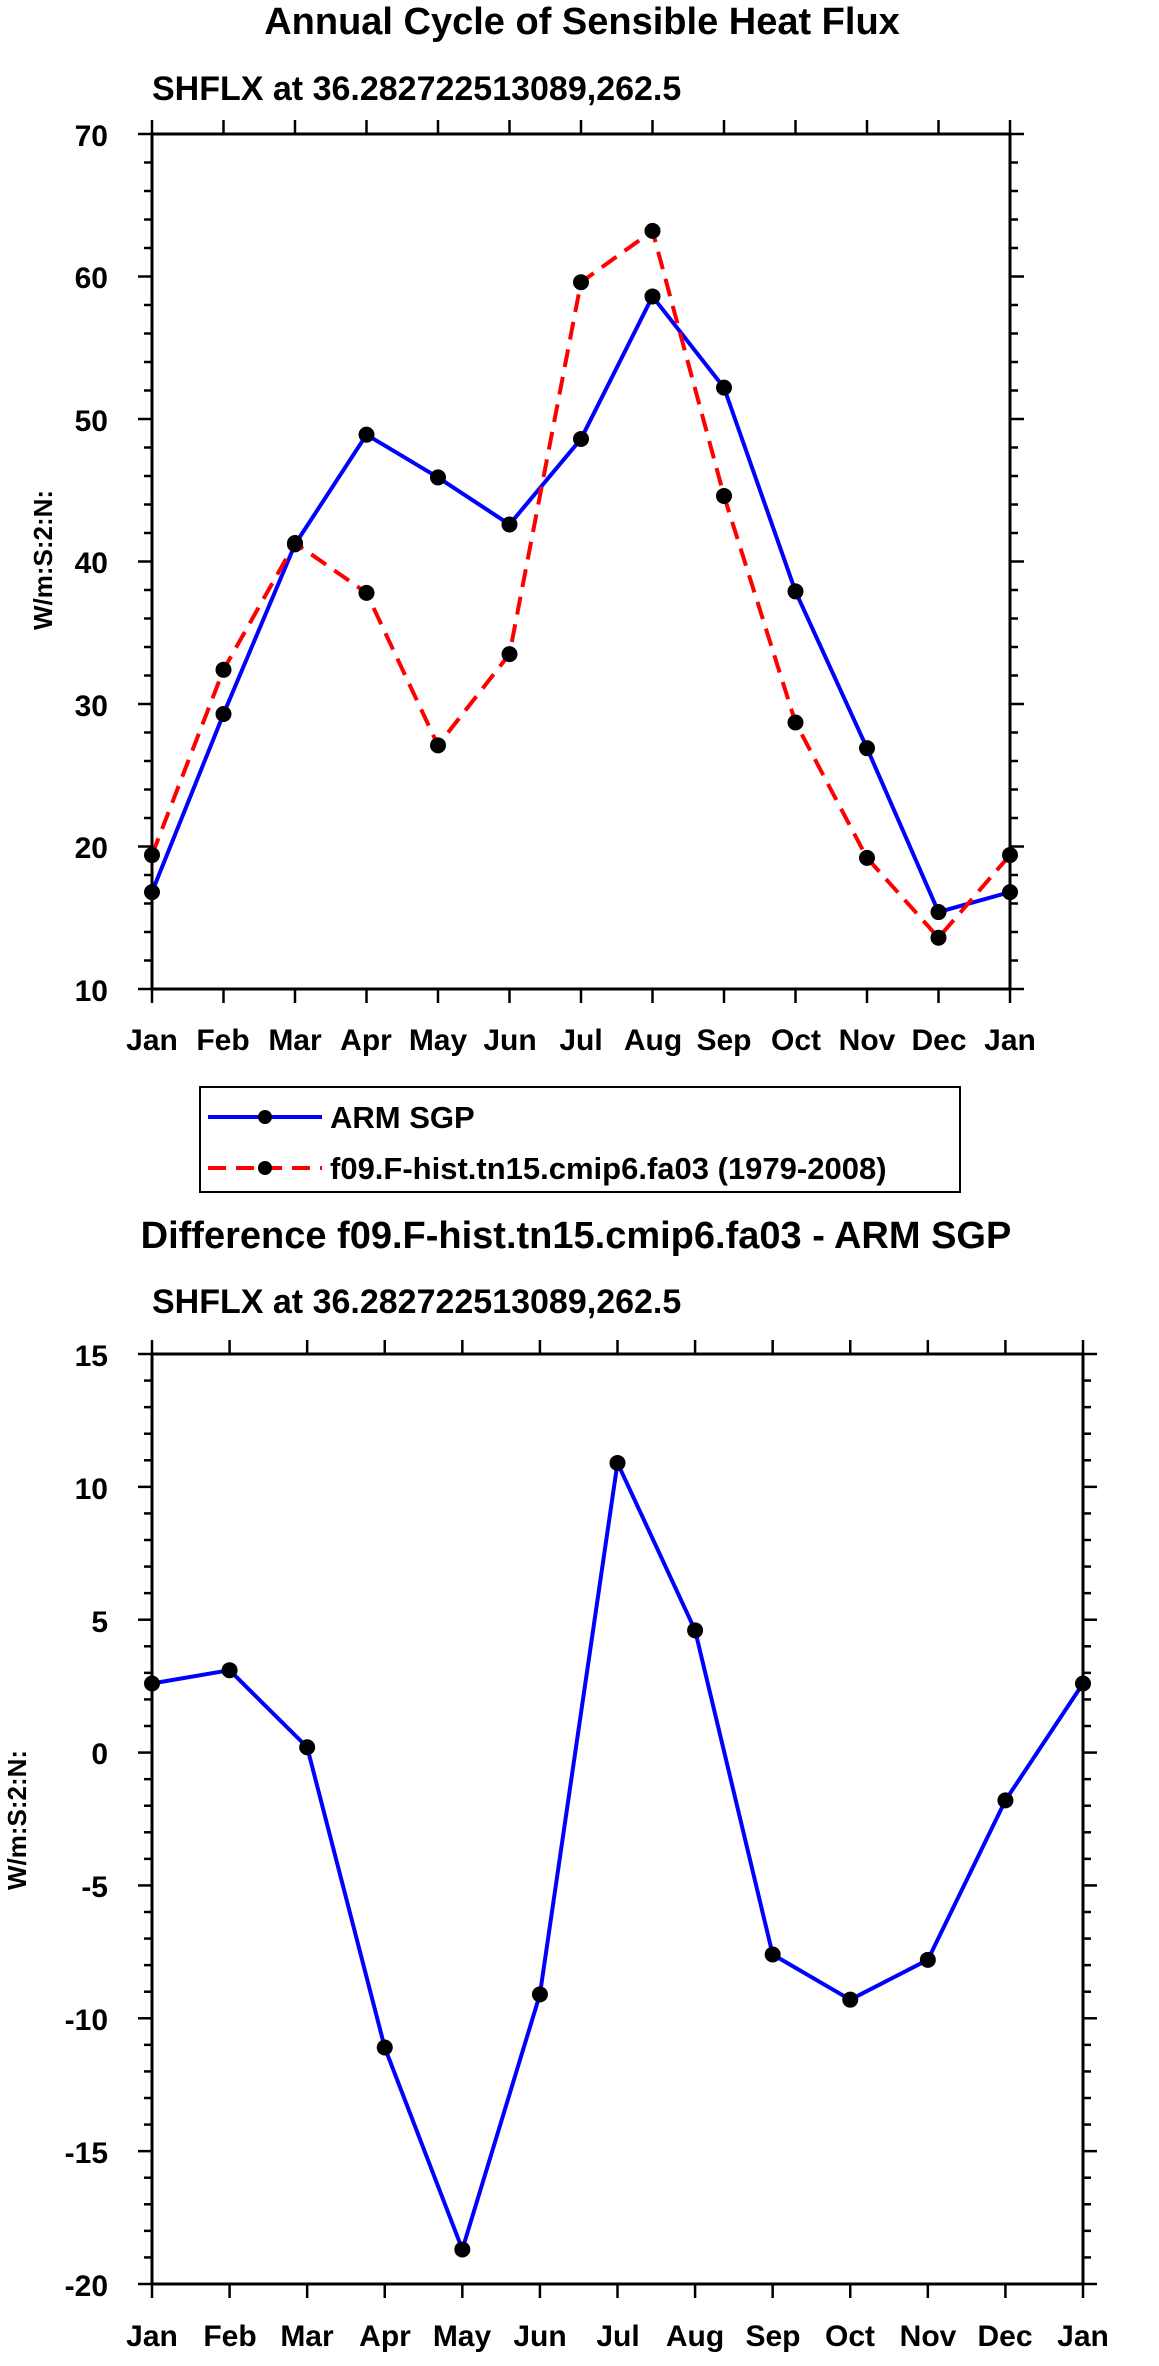 The height and width of the screenshot is (2366, 1159). I want to click on y-tick-label: -15, so click(86, 2153).